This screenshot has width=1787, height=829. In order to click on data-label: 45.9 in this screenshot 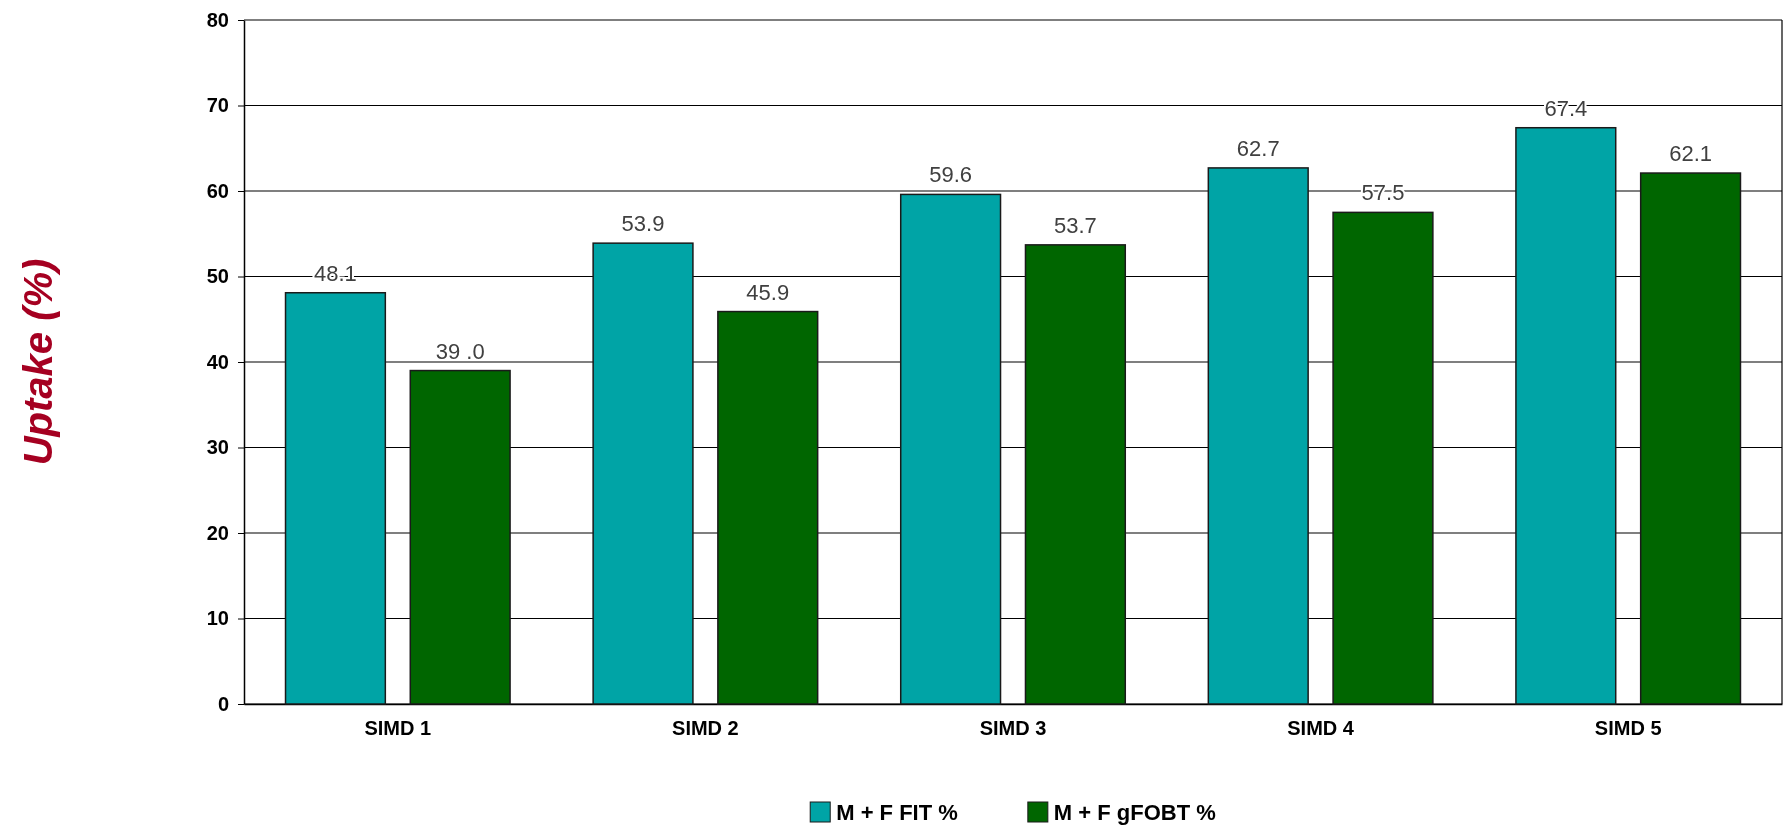, I will do `click(768, 292)`.